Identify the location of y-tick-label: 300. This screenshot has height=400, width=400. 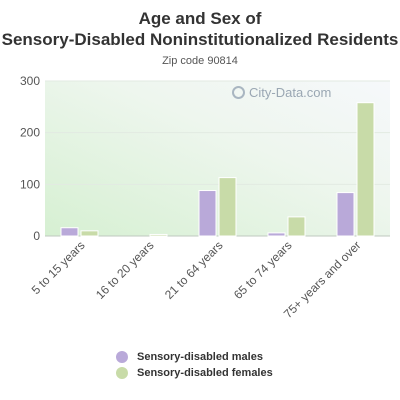
(30, 81).